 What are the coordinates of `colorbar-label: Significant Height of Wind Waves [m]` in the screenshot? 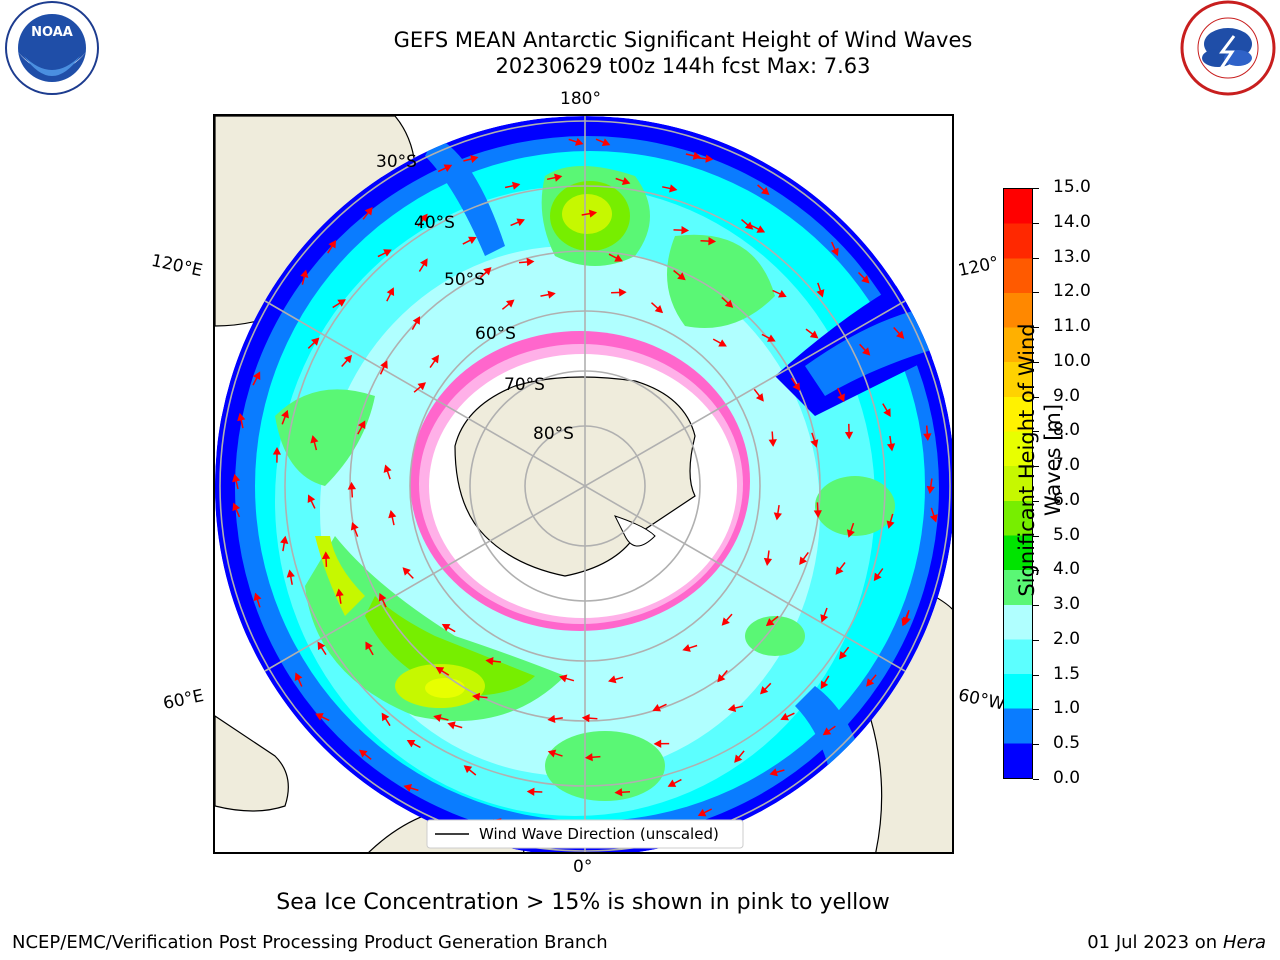 It's located at (1040, 460).